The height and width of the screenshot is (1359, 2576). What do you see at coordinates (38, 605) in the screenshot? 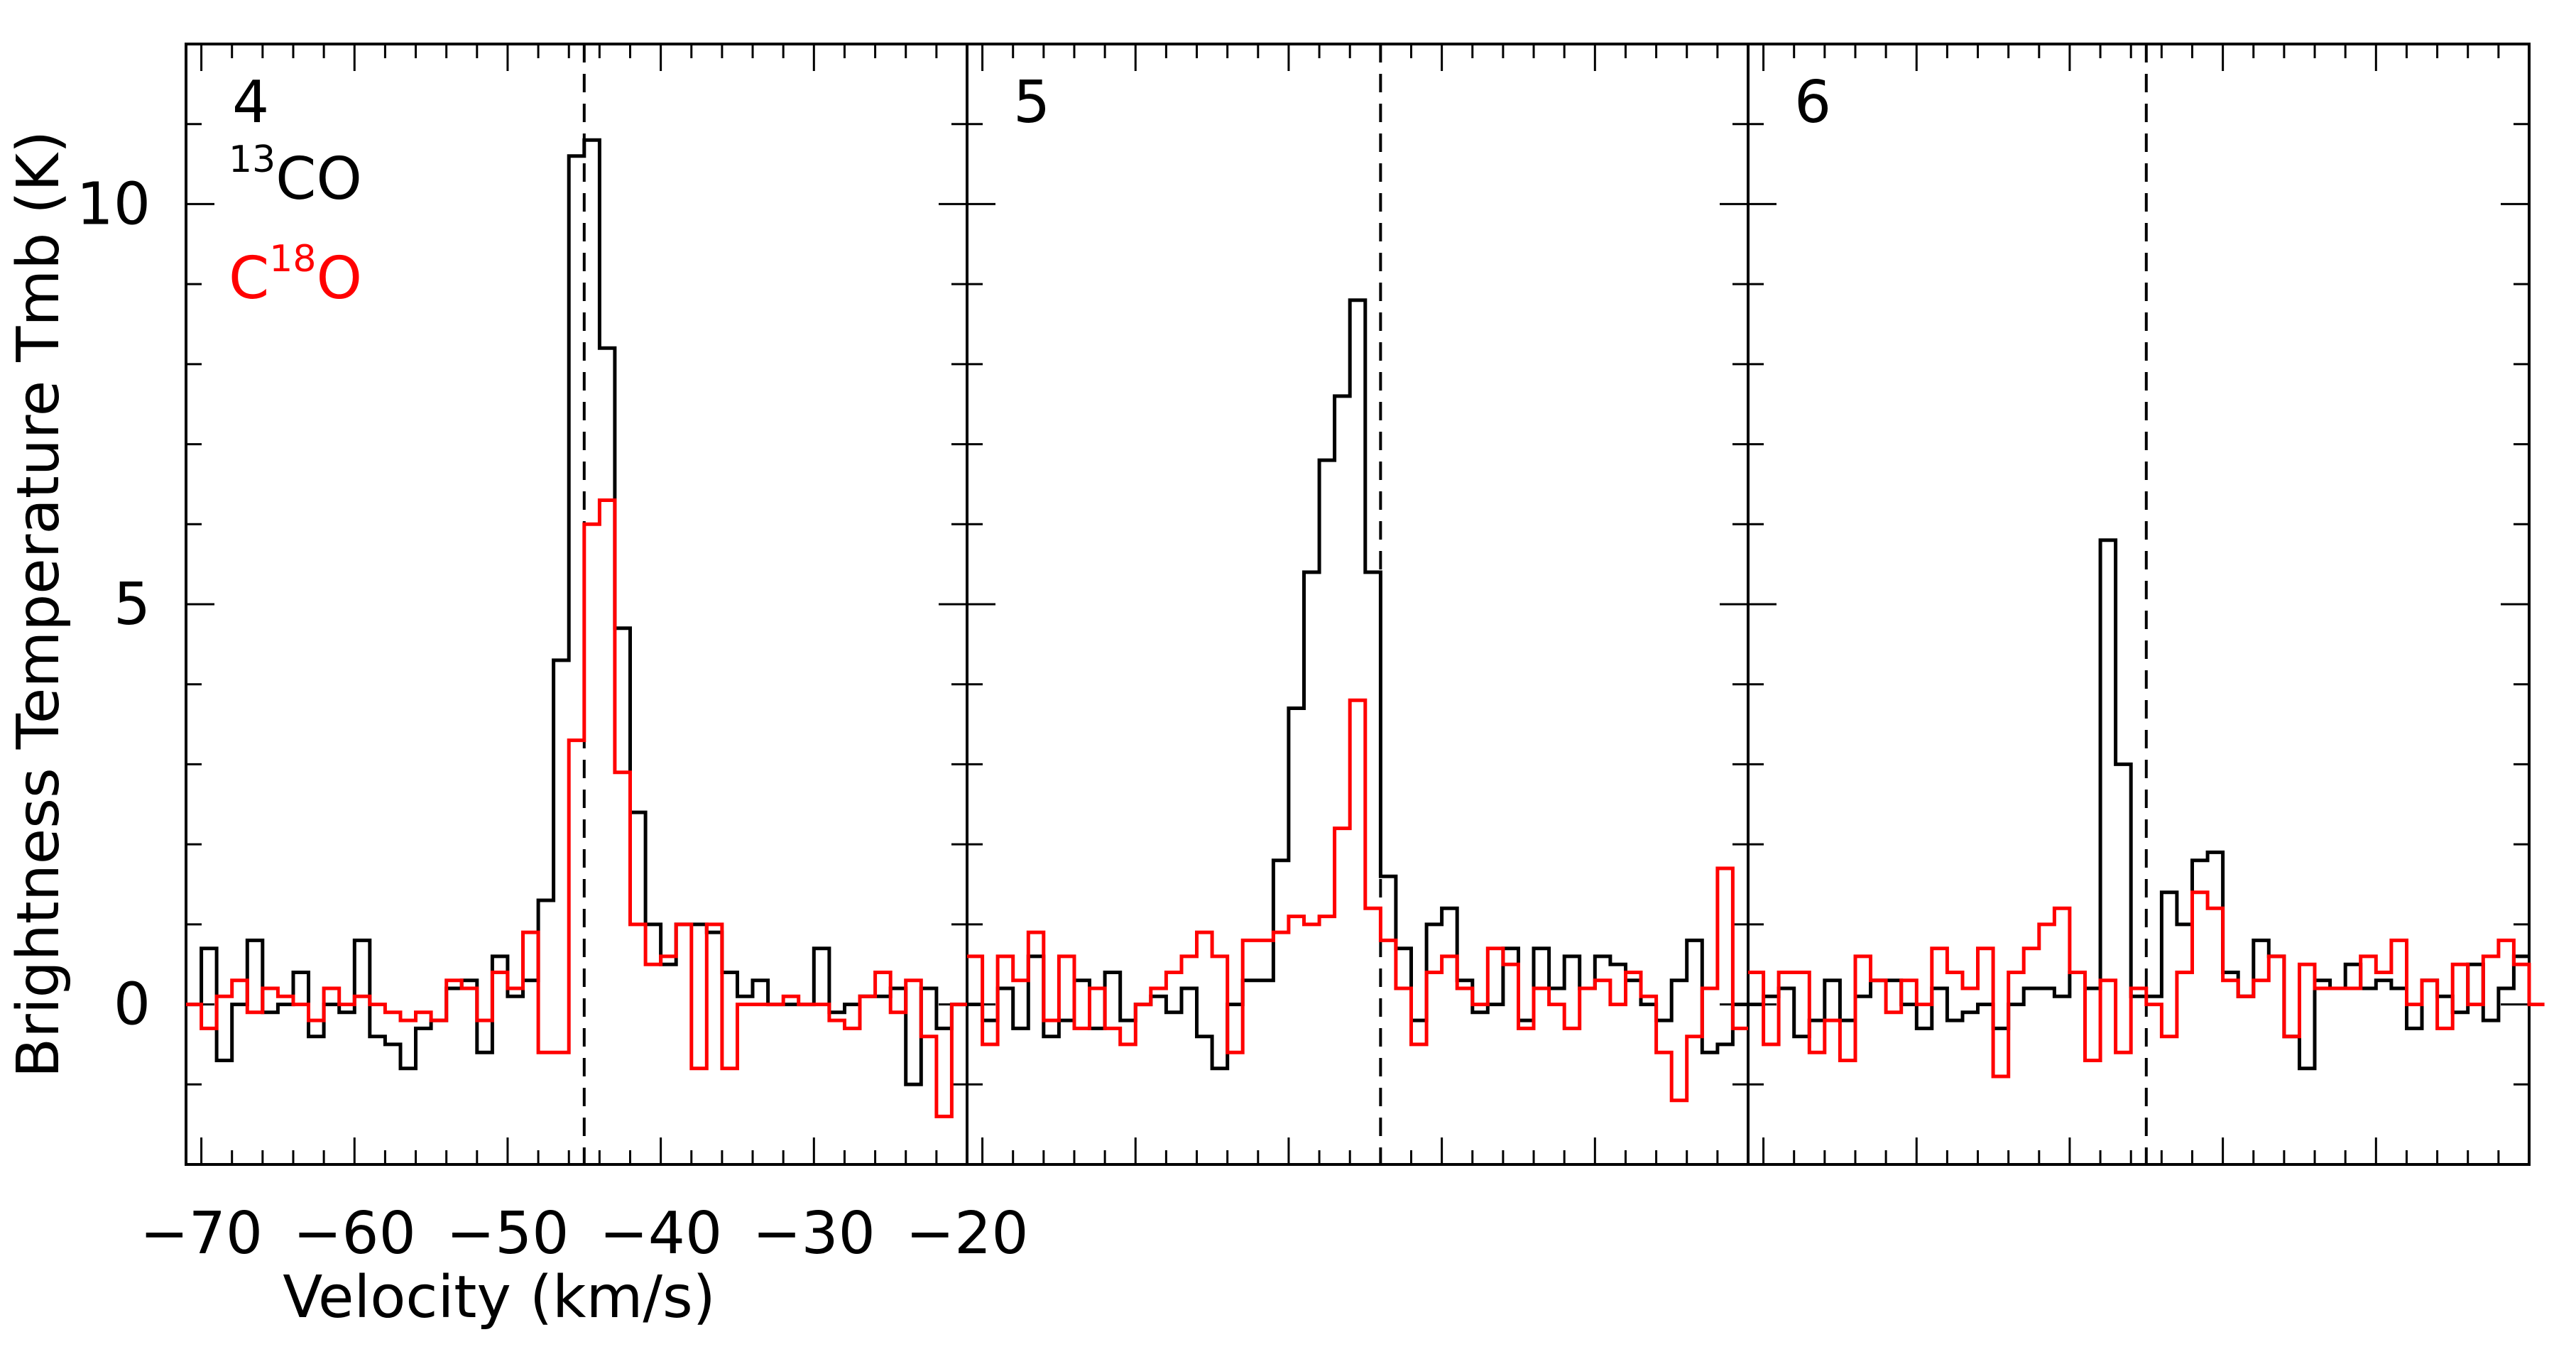
I see `y-axis-title: Brightness Temperature Tmb (K)` at bounding box center [38, 605].